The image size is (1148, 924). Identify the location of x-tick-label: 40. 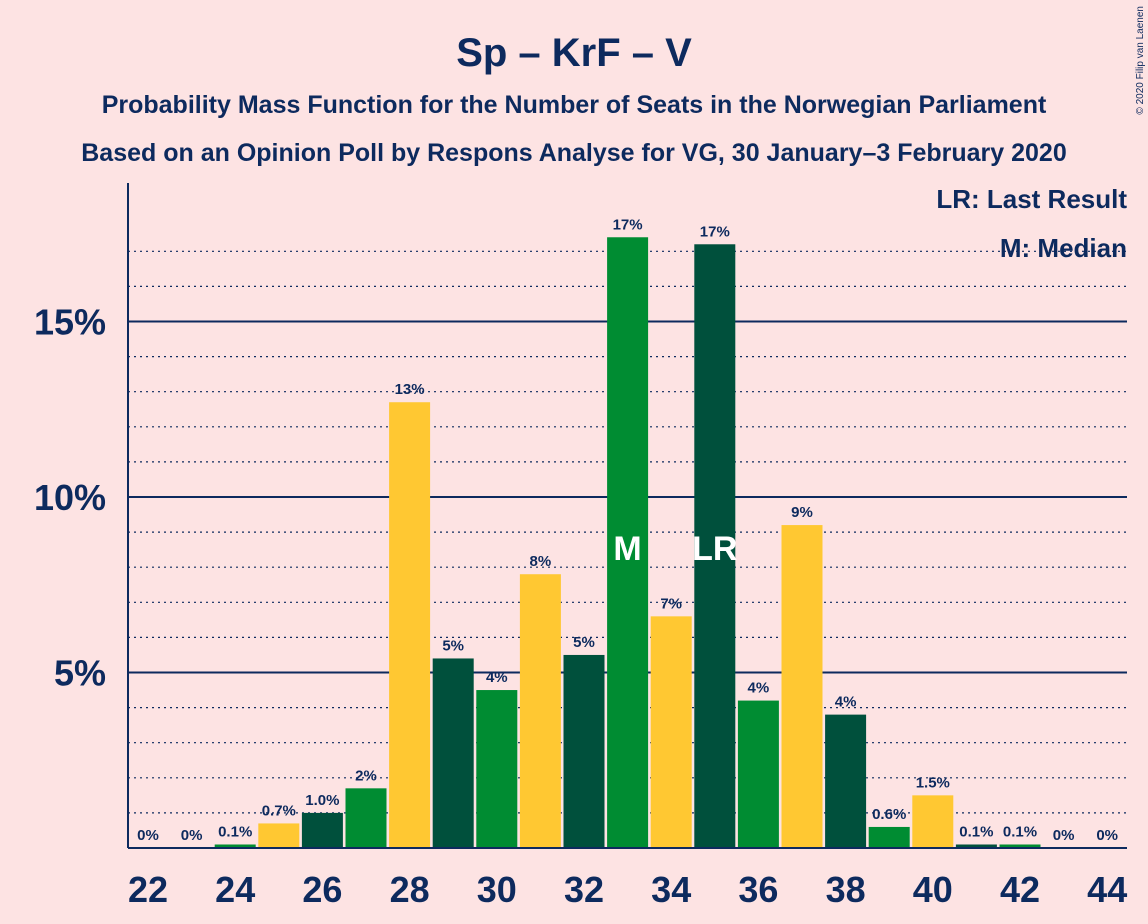
(933, 889).